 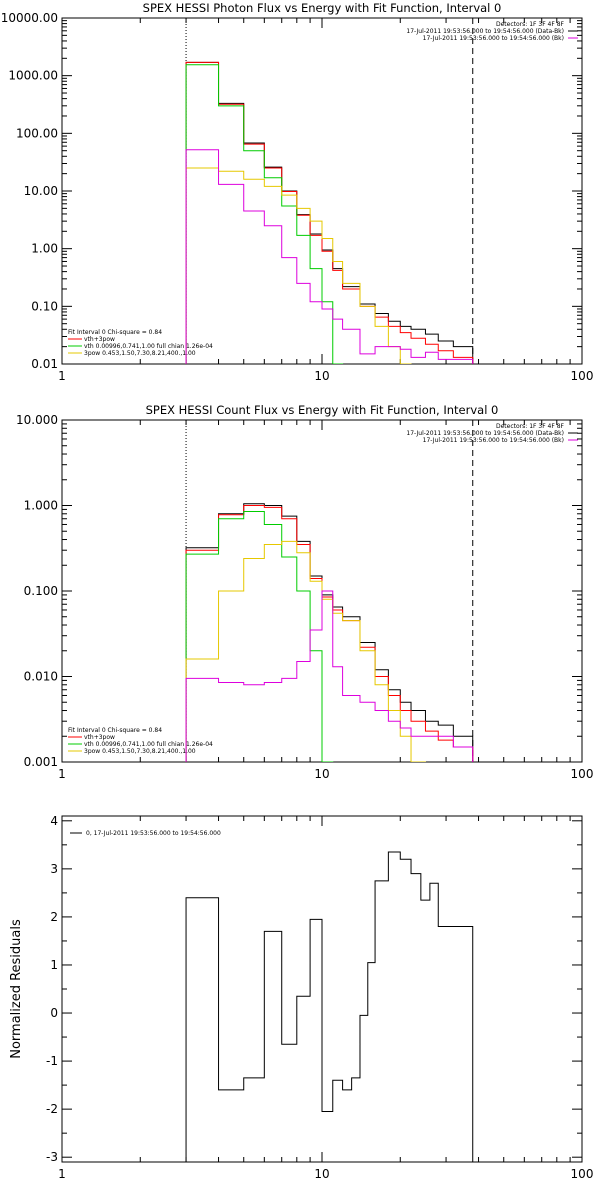 What do you see at coordinates (41, 677) in the screenshot?
I see `y-tick-label: 0.010` at bounding box center [41, 677].